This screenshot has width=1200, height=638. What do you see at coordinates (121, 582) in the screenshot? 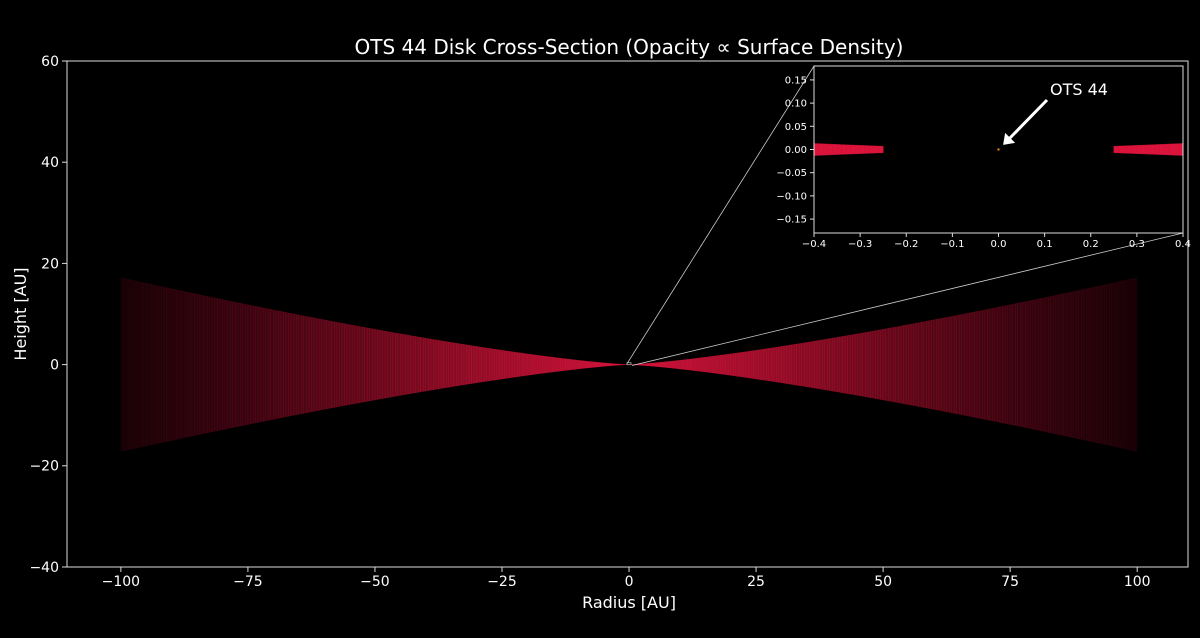
I see `x-tick-label: −100` at bounding box center [121, 582].